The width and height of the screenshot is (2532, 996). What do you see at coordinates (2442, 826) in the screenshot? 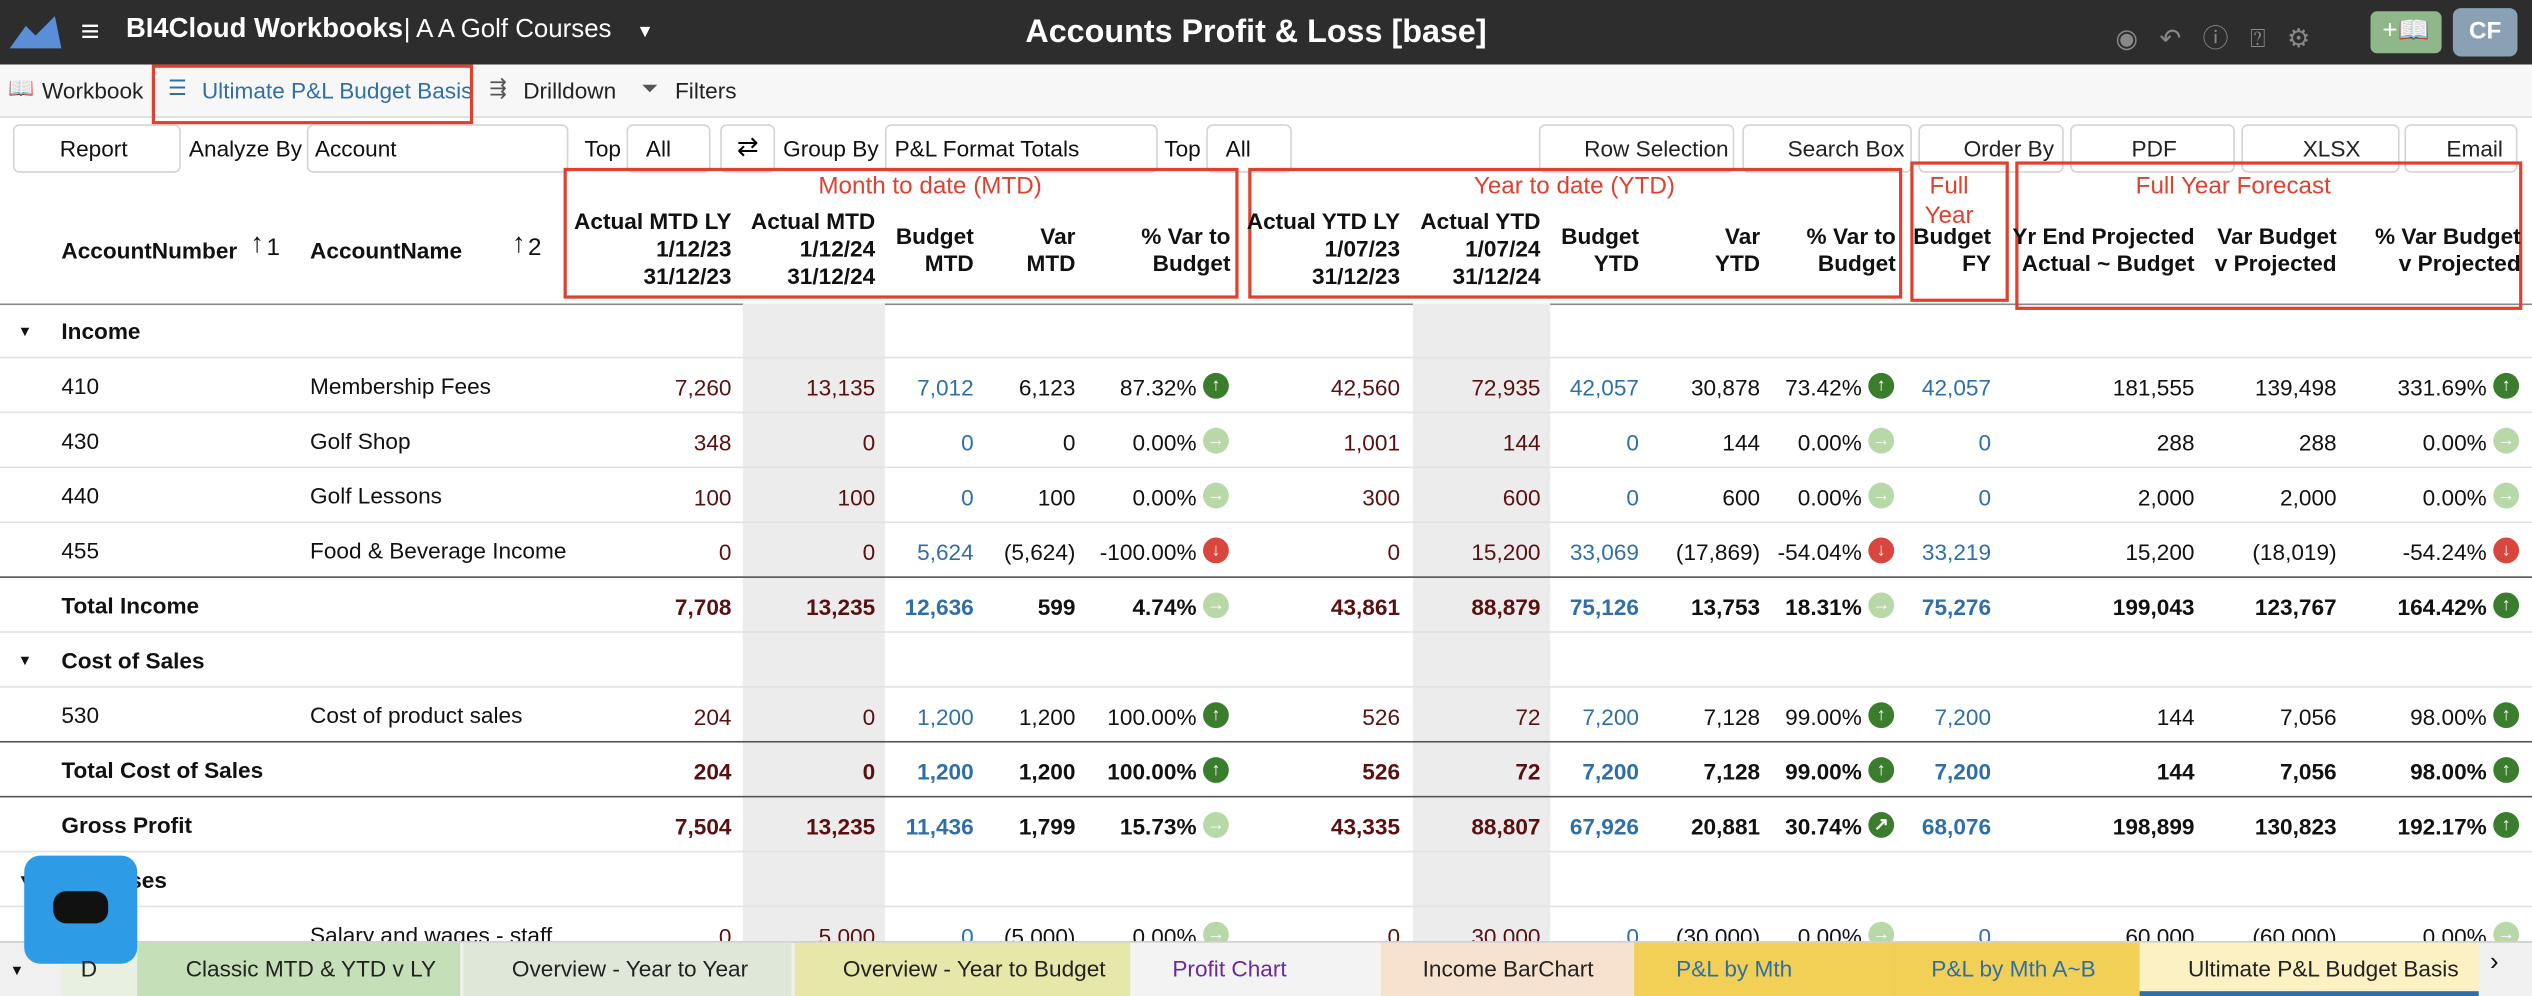
I see `cell: 192.17%` at bounding box center [2442, 826].